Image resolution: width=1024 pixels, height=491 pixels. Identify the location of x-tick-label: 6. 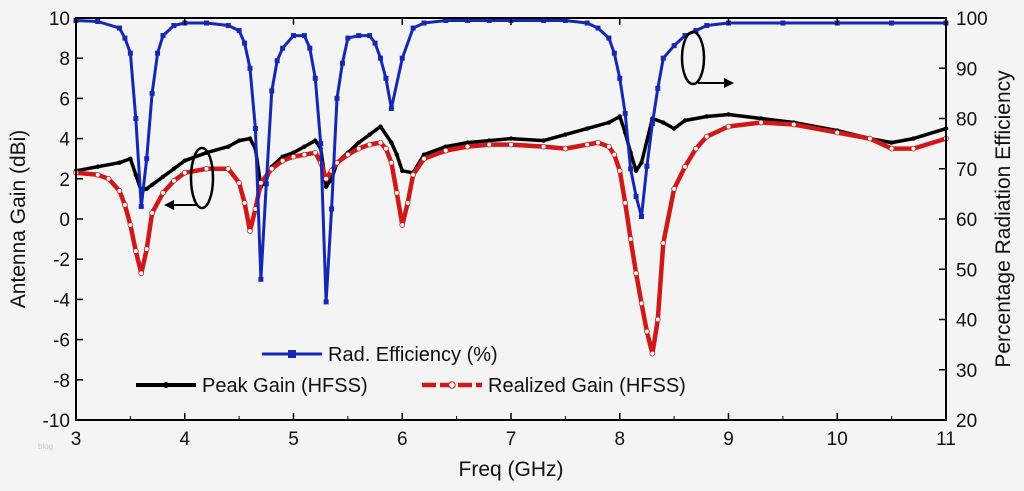
(402, 439).